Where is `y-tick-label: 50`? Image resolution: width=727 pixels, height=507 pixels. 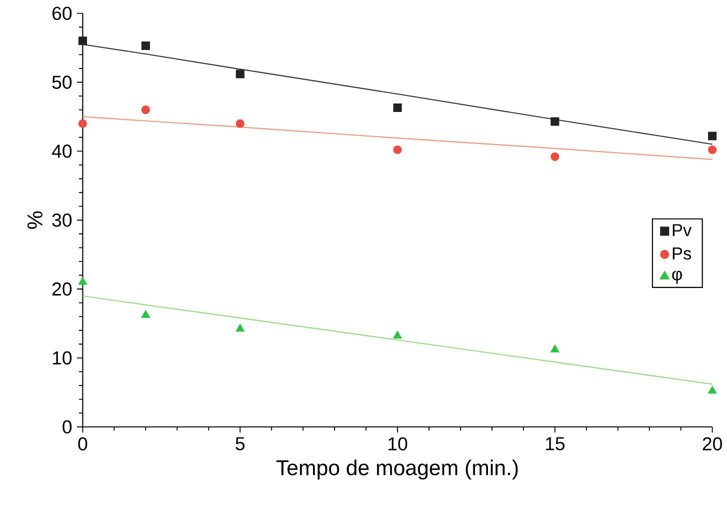 y-tick-label: 50 is located at coordinates (62, 82).